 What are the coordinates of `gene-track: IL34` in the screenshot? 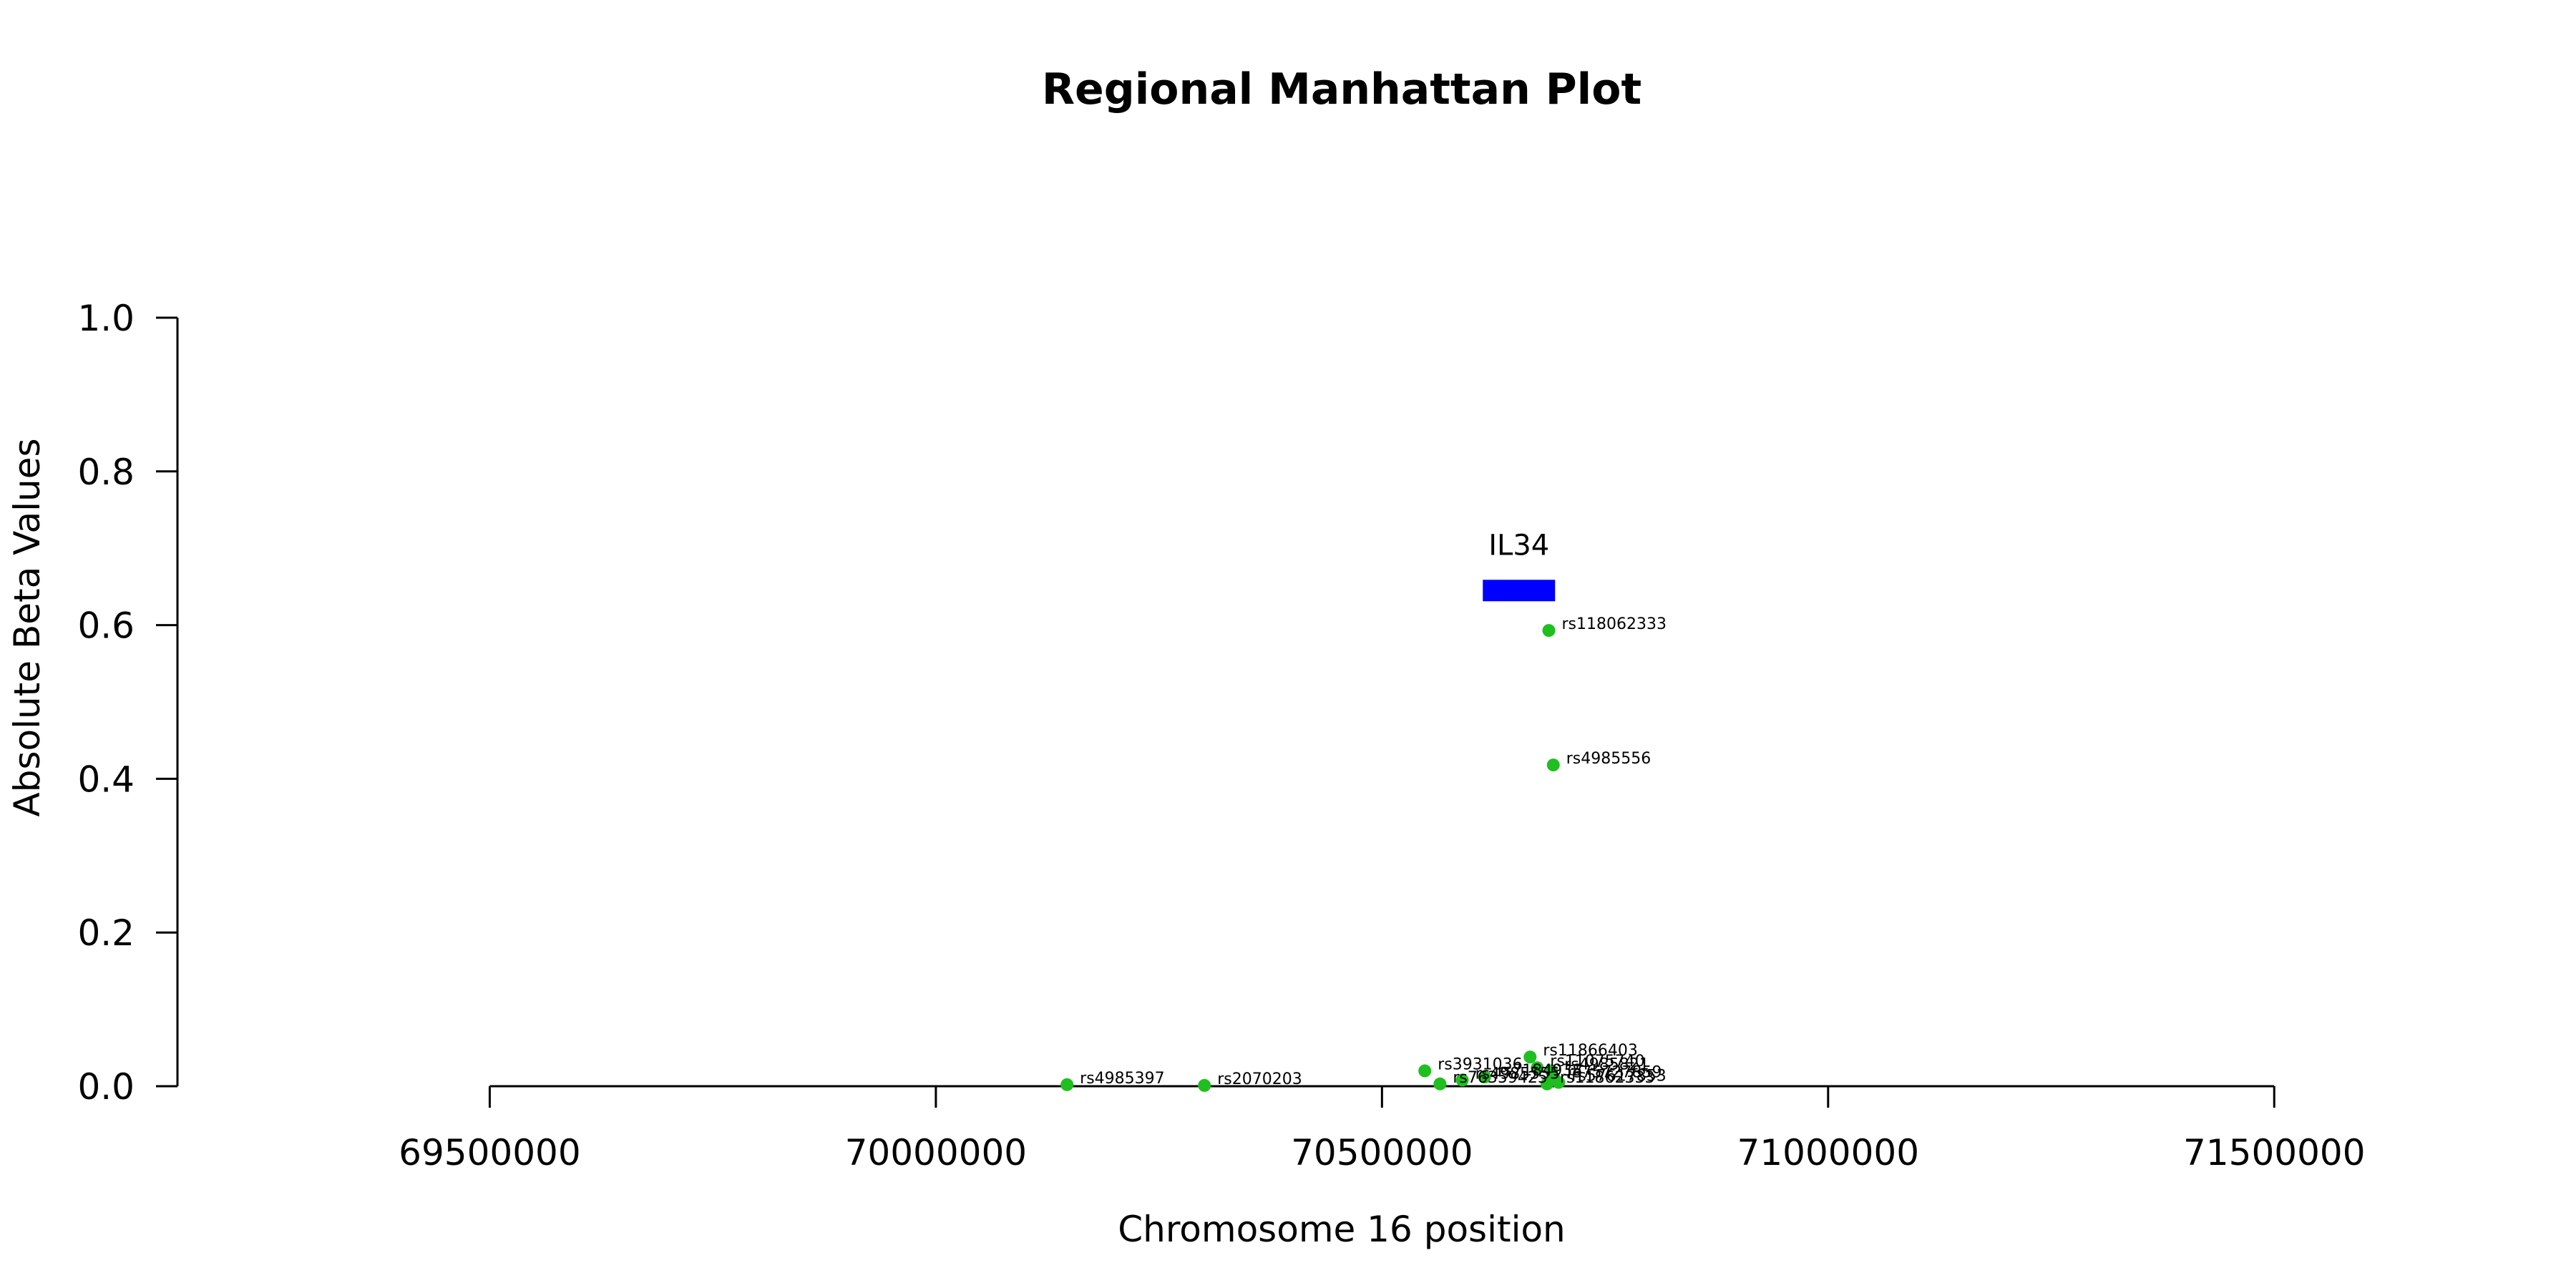 It's located at (1519, 565).